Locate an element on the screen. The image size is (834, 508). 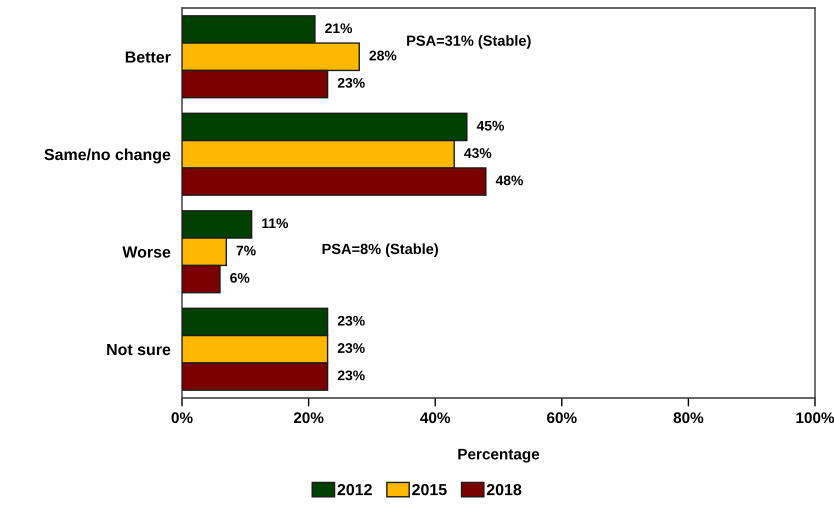
data-label: 28% is located at coordinates (382, 55).